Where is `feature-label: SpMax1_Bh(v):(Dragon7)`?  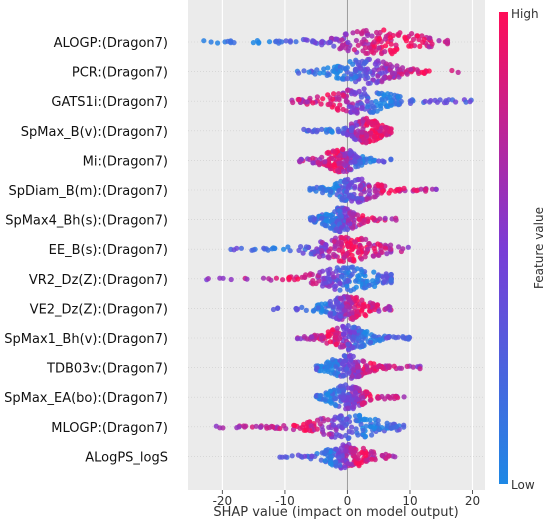 feature-label: SpMax1_Bh(v):(Dragon7) is located at coordinates (86, 339).